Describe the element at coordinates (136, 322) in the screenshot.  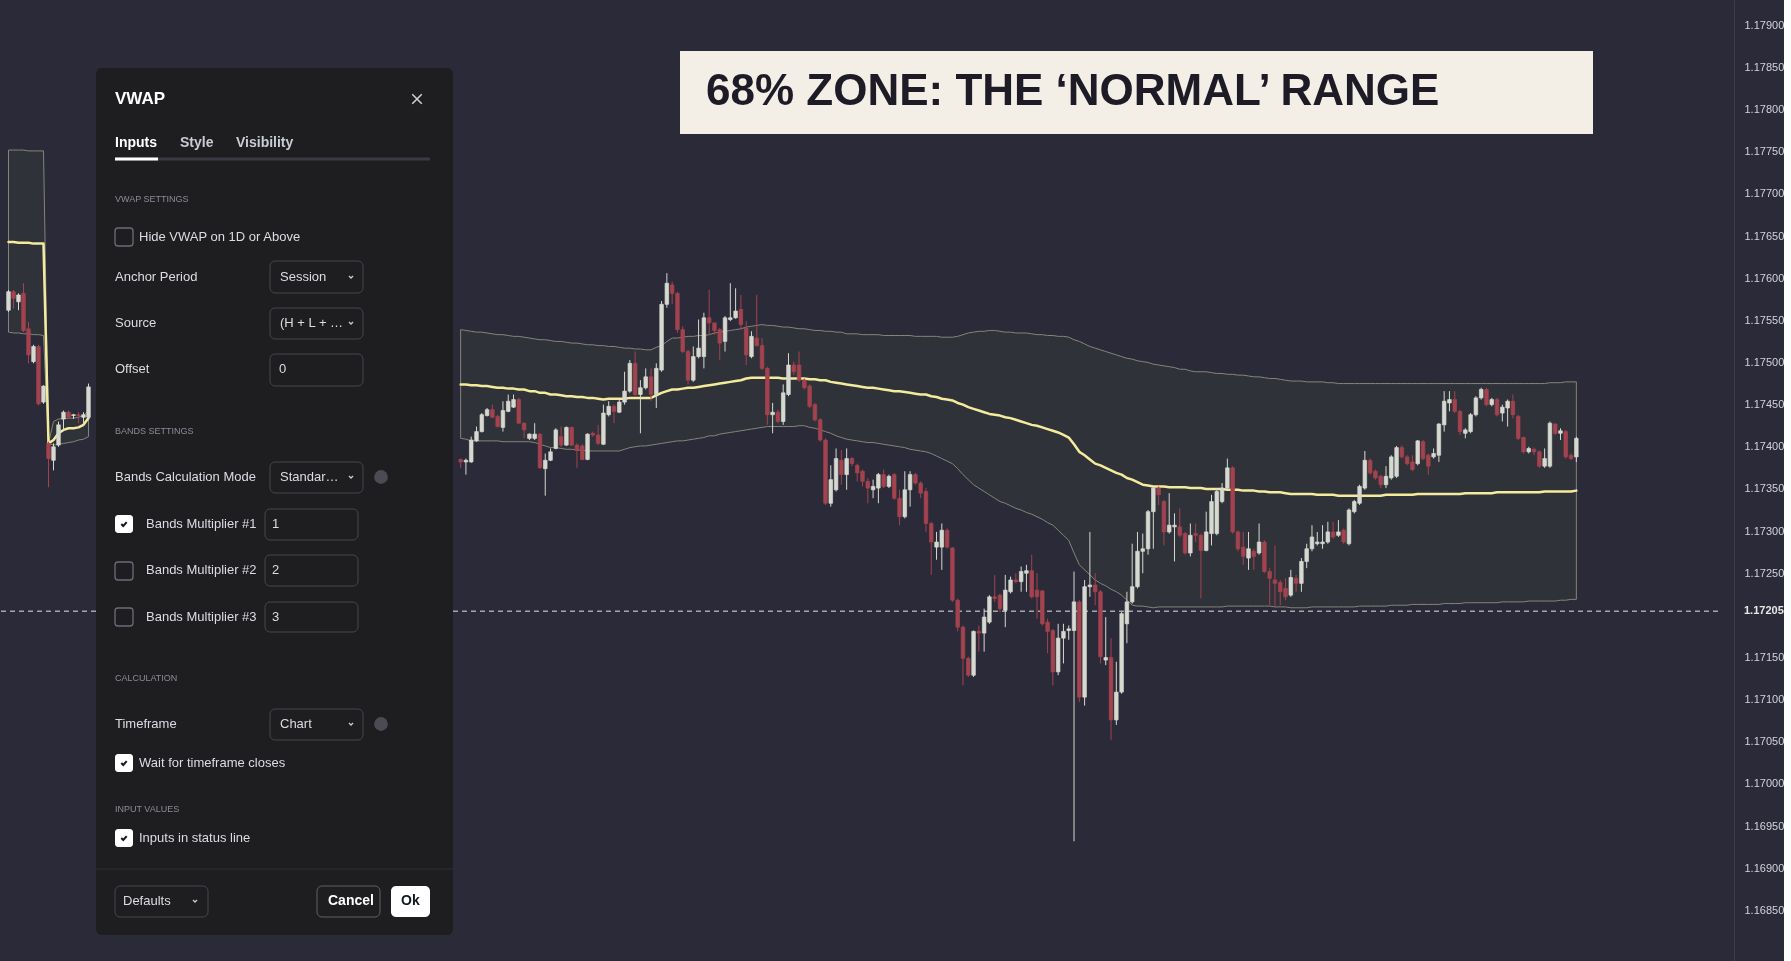
I see `text: Source` at that location.